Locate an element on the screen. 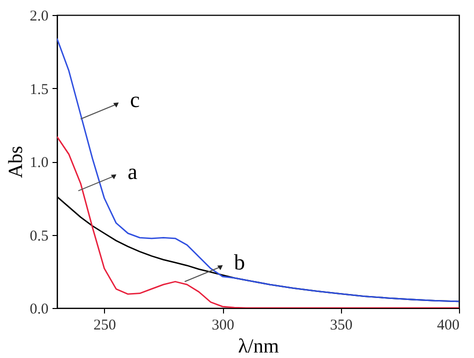 The width and height of the screenshot is (474, 358). annotation: c is located at coordinates (135, 99).